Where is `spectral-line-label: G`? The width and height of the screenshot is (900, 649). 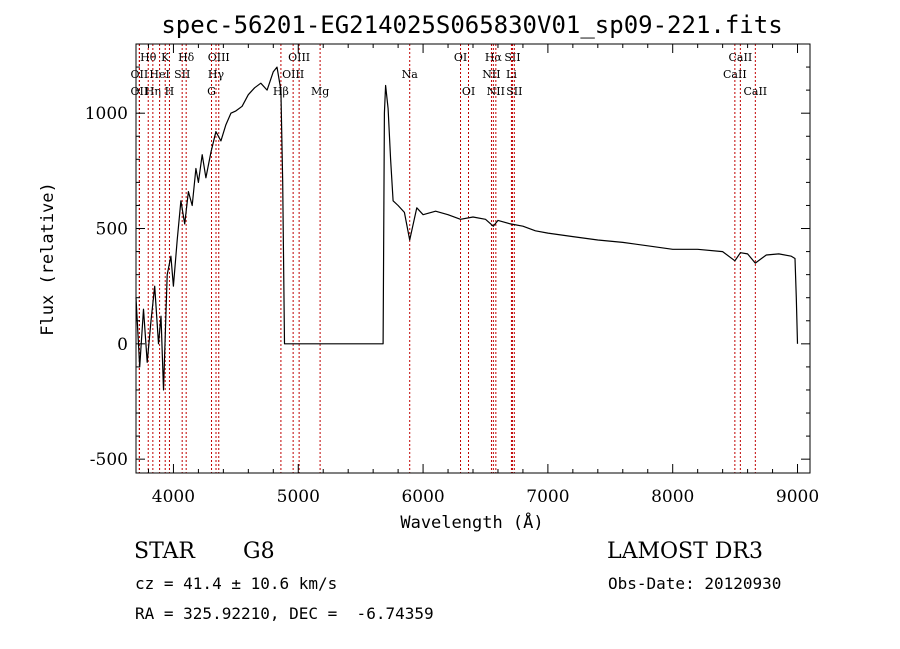 spectral-line-label: G is located at coordinates (211, 91).